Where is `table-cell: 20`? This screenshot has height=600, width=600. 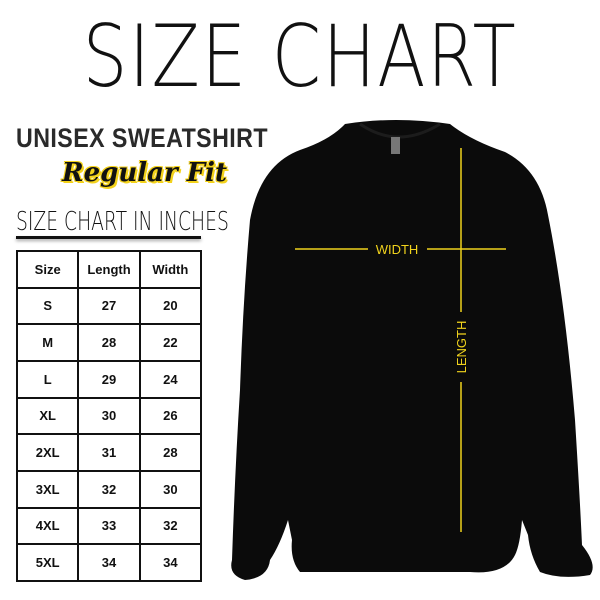 table-cell: 20 is located at coordinates (170, 306).